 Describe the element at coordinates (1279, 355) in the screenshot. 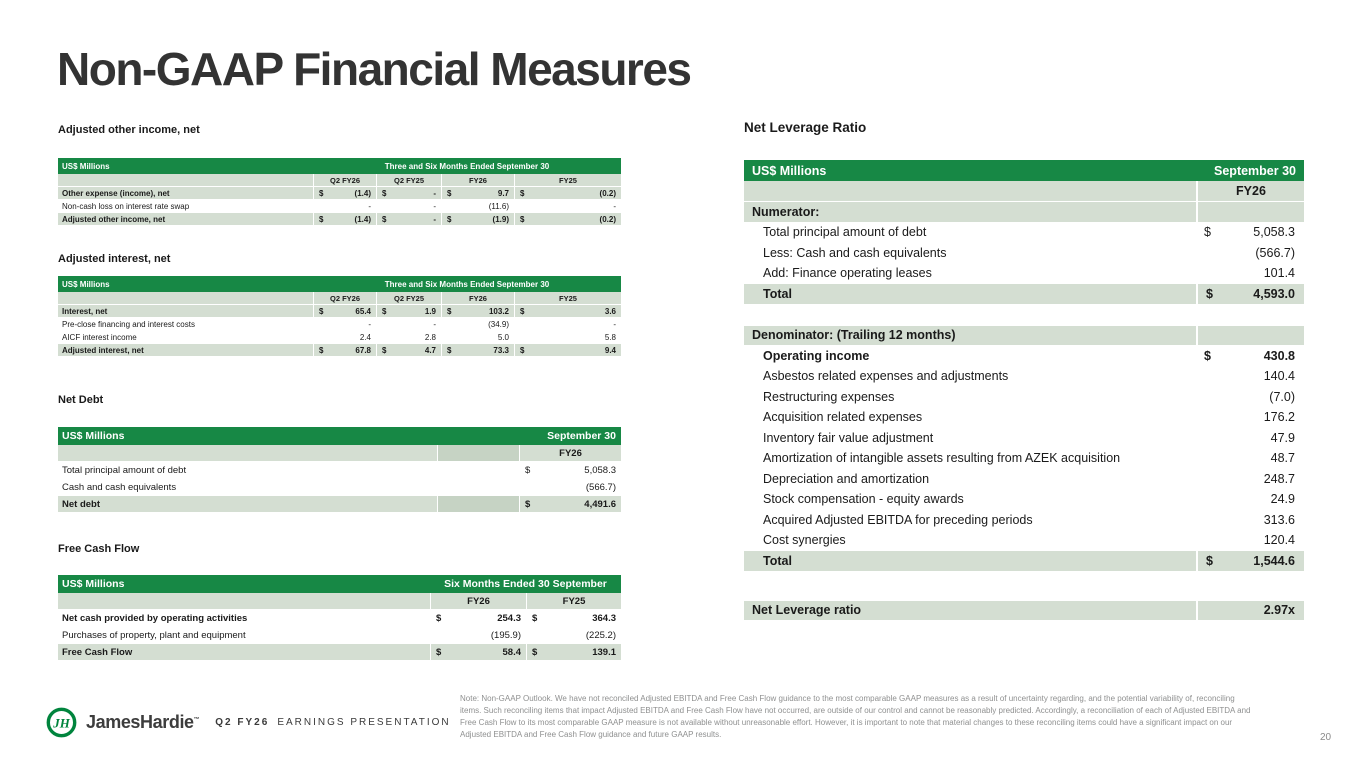

I see `value: 430.8` at that location.